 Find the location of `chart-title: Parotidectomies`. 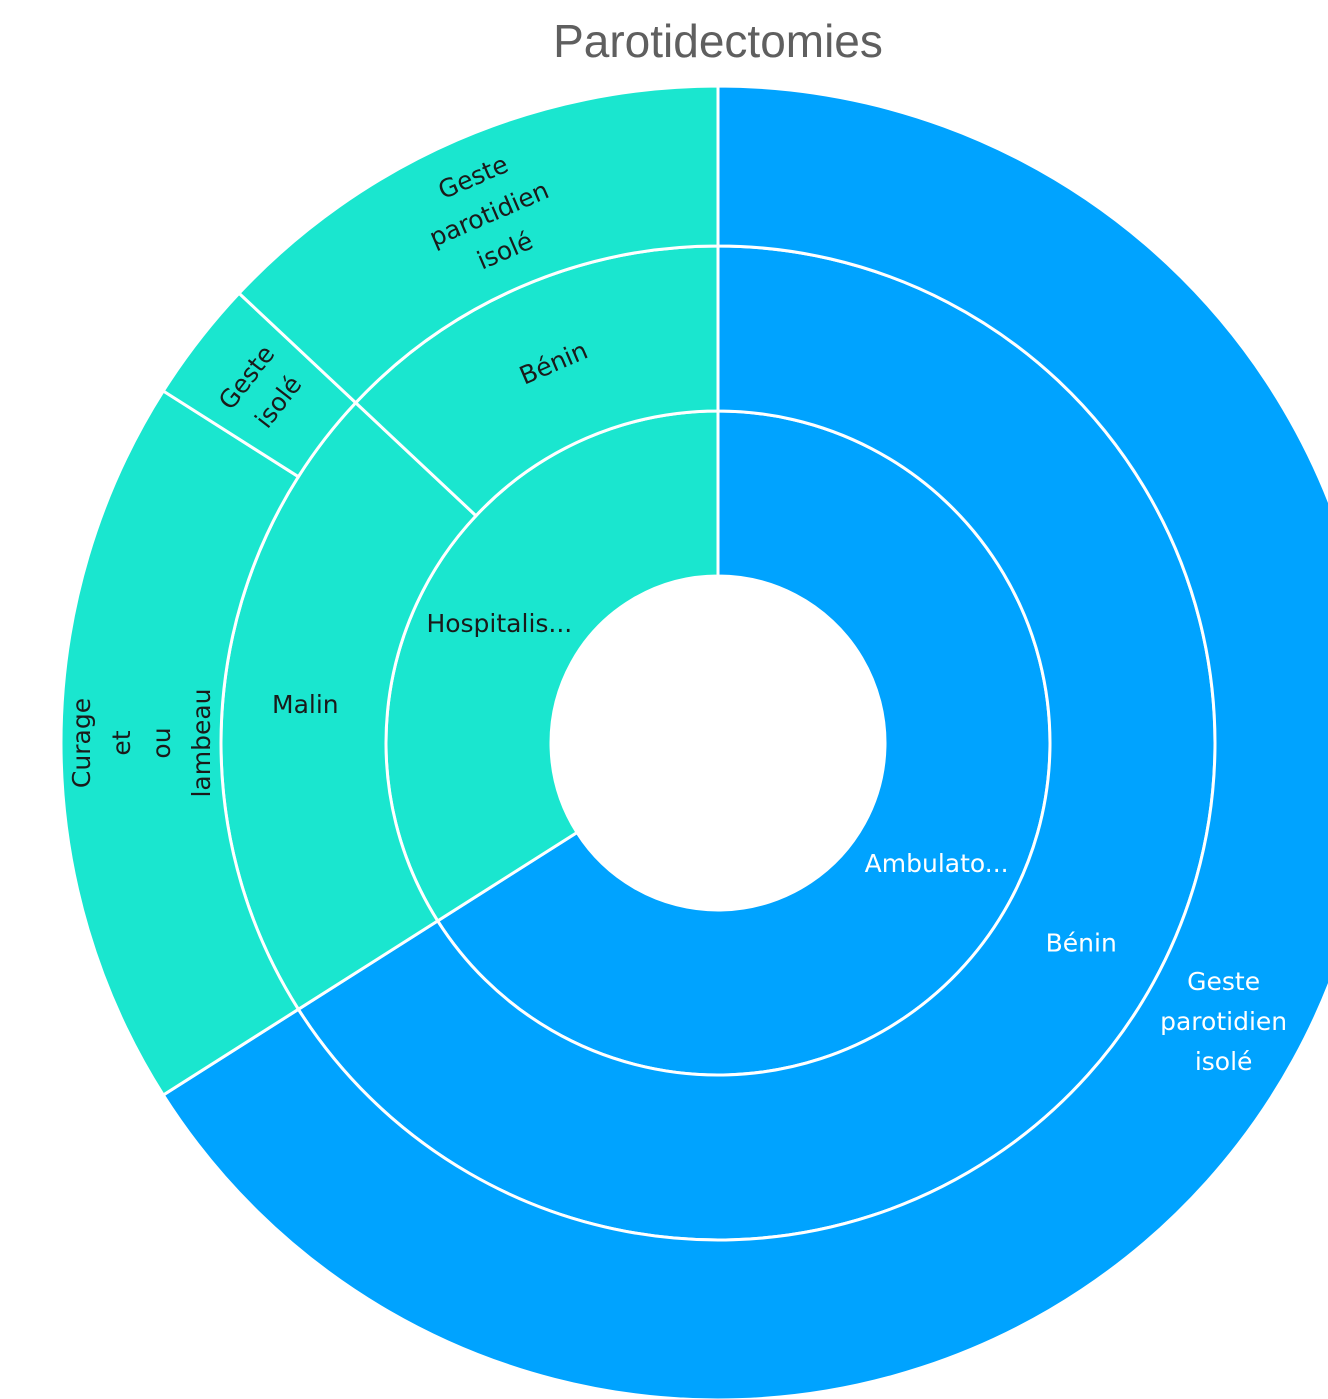

chart-title: Parotidectomies is located at coordinates (718, 41).